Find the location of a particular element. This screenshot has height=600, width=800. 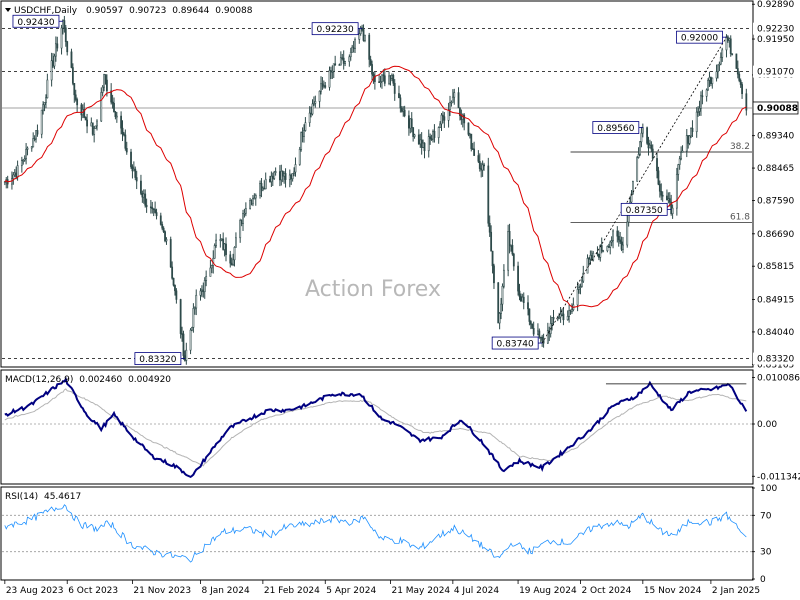

price-tick-label: 0.86690 is located at coordinates (775, 235).